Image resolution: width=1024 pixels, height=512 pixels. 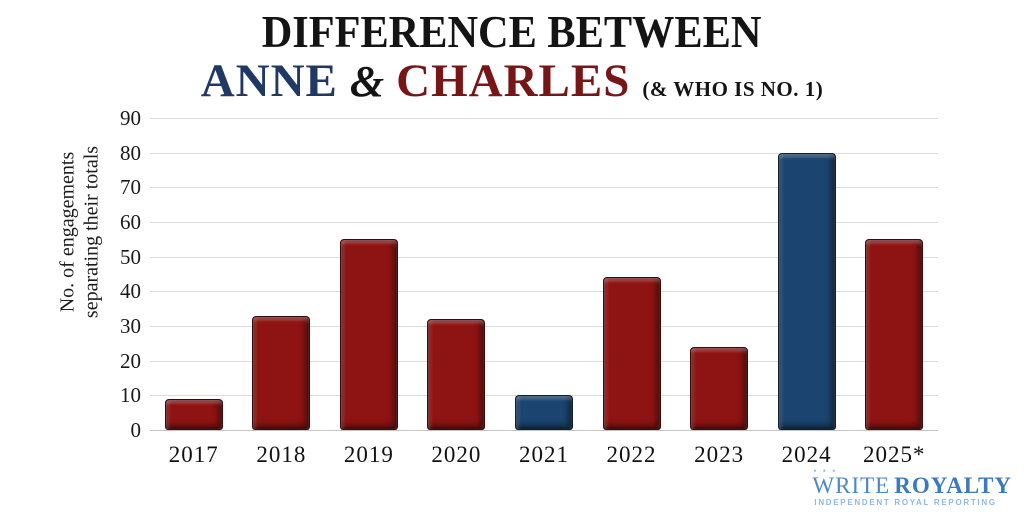 I want to click on y-tick-label: 50, so click(x=130, y=256).